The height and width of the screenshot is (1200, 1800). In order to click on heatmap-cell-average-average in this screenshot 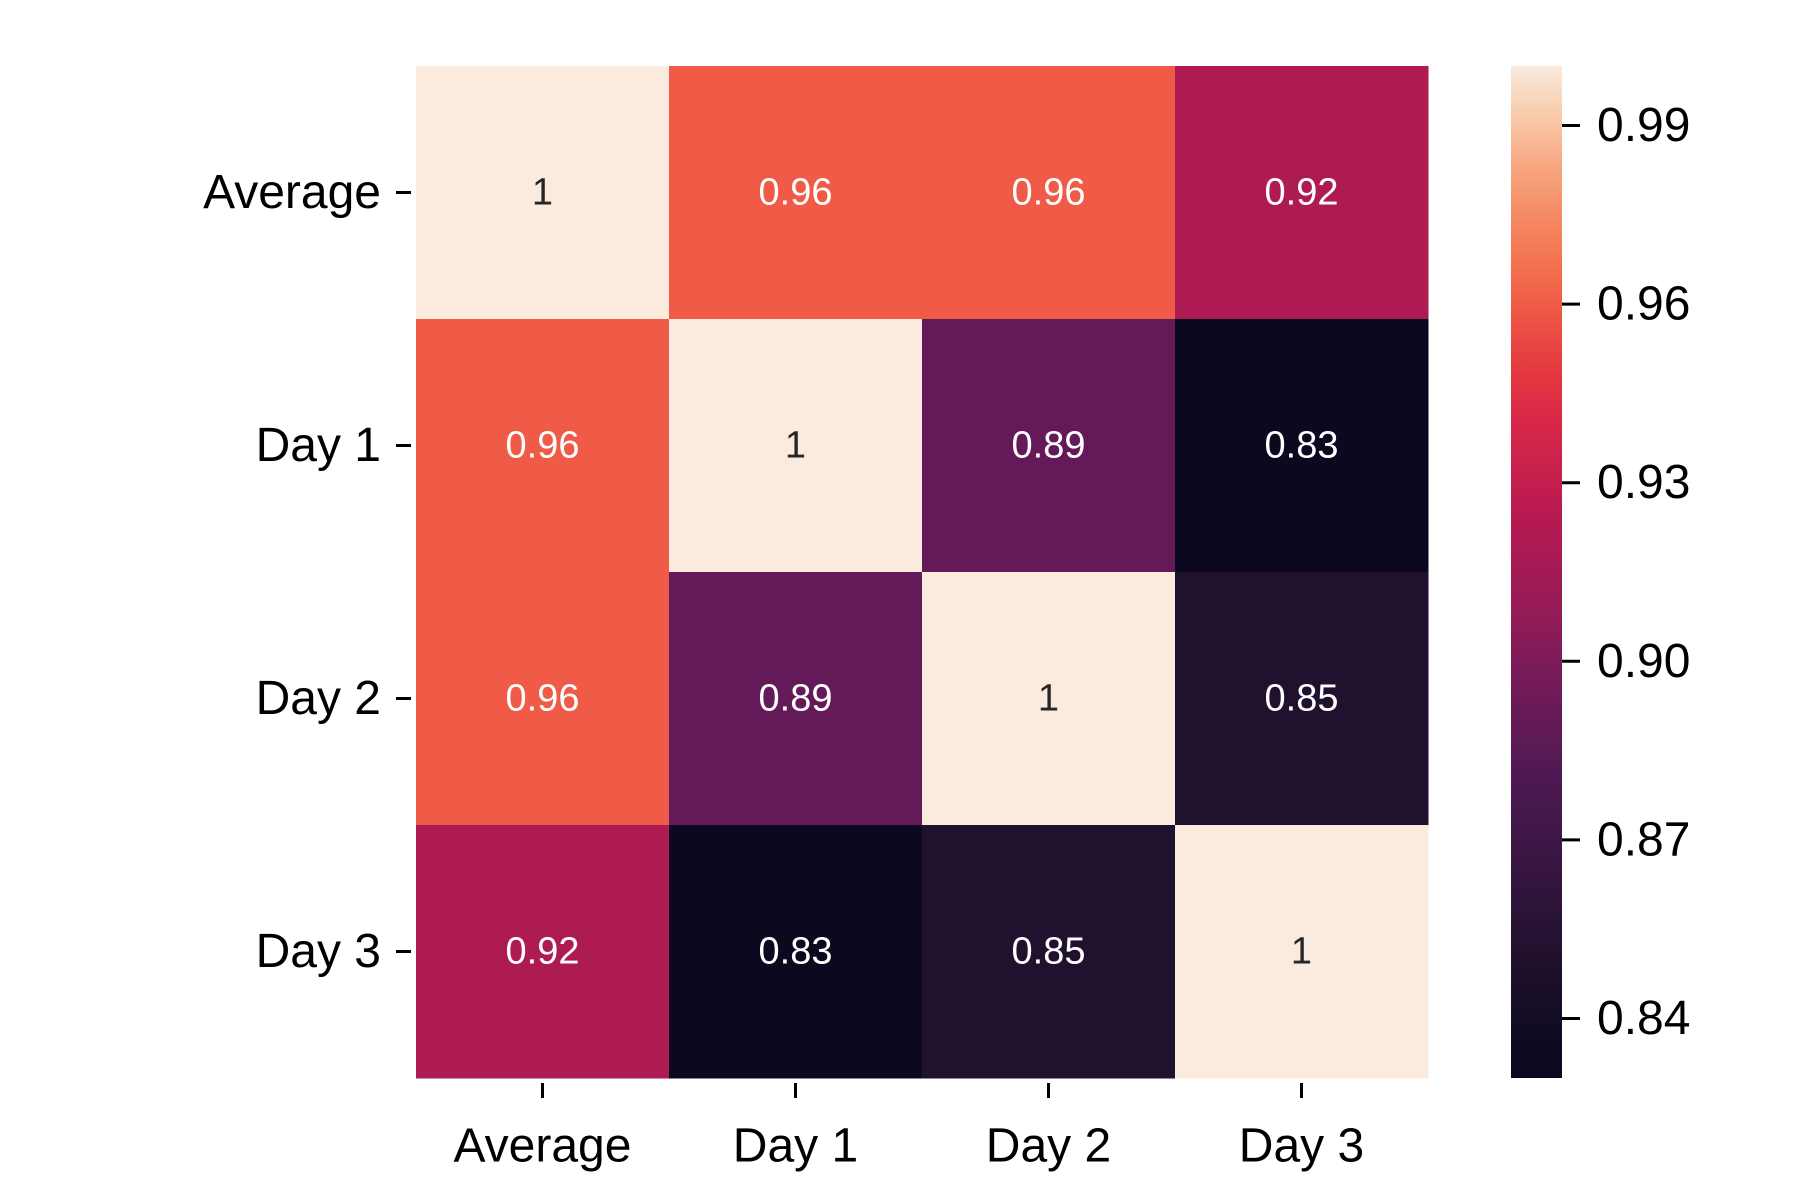, I will do `click(543, 193)`.